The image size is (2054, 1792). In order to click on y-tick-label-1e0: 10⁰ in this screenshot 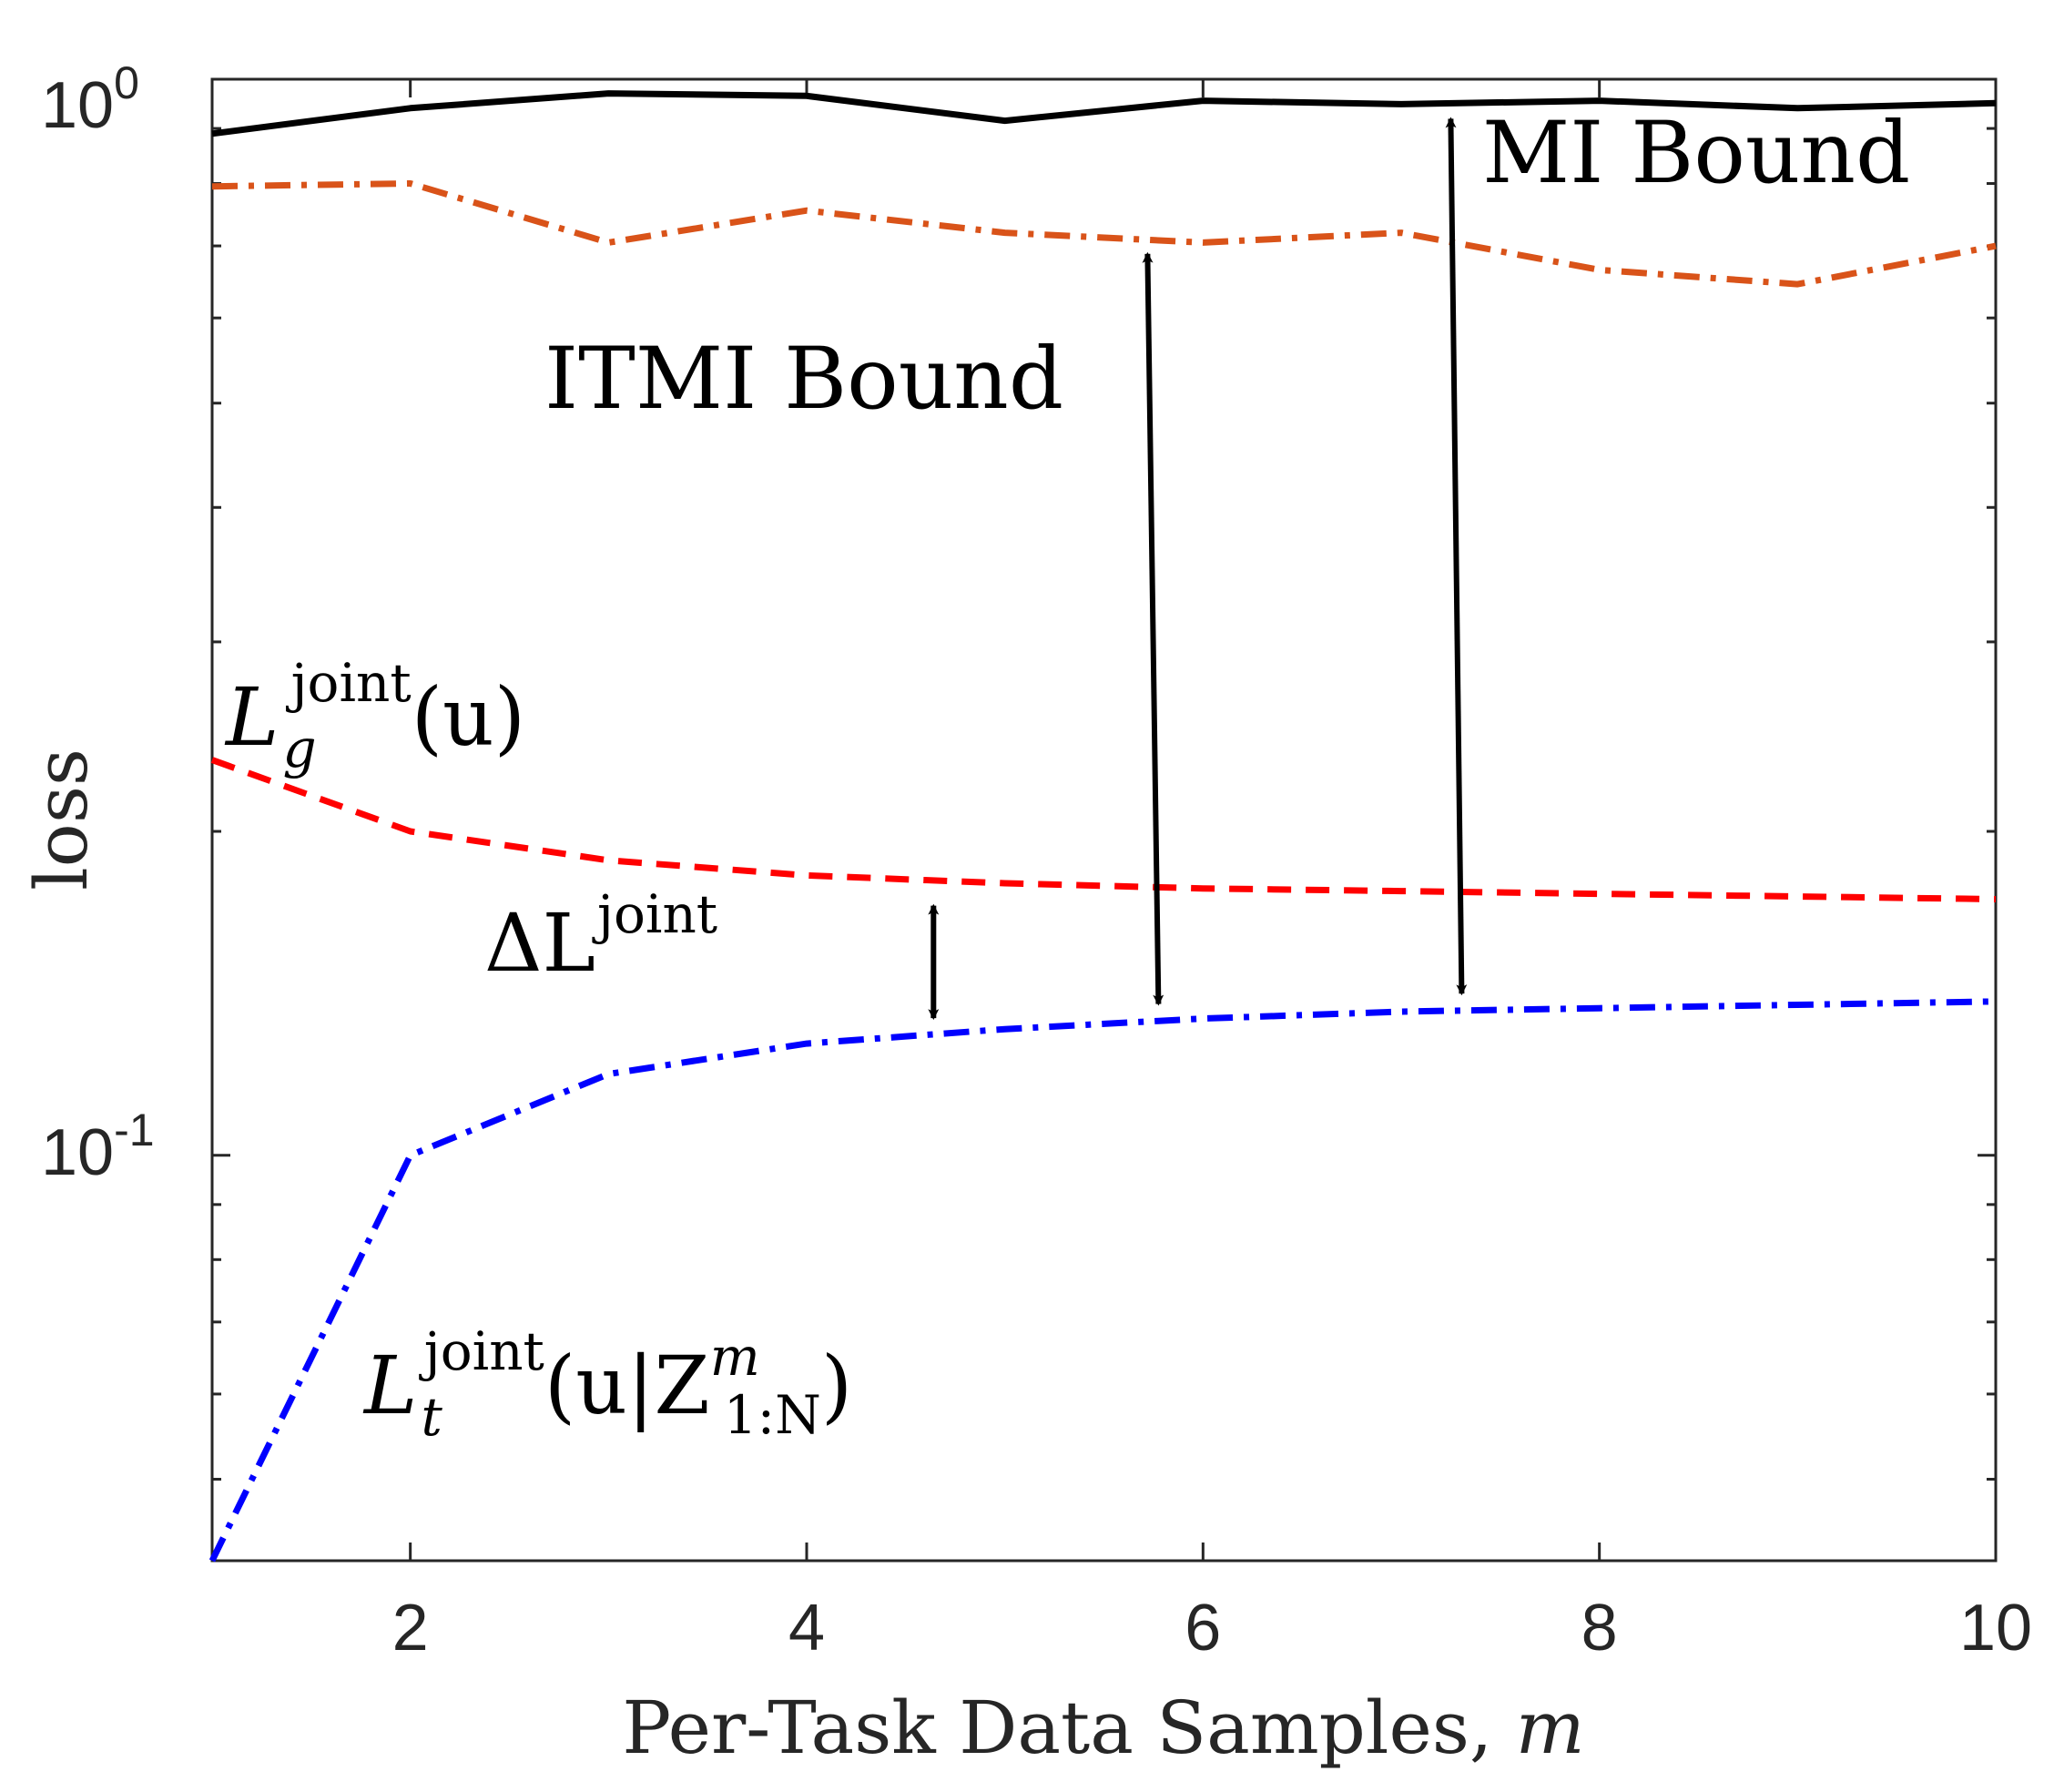, I will do `click(90, 100)`.